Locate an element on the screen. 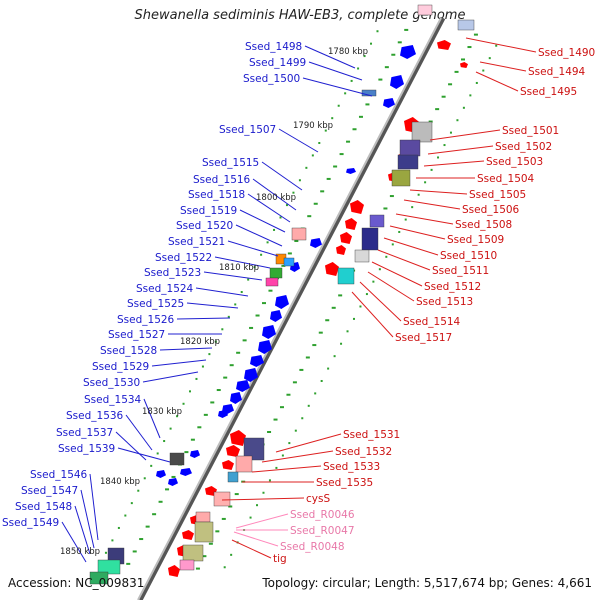 This screenshot has height=600, width=600. forward-gene-label: Ssed_1502 is located at coordinates (523, 147).